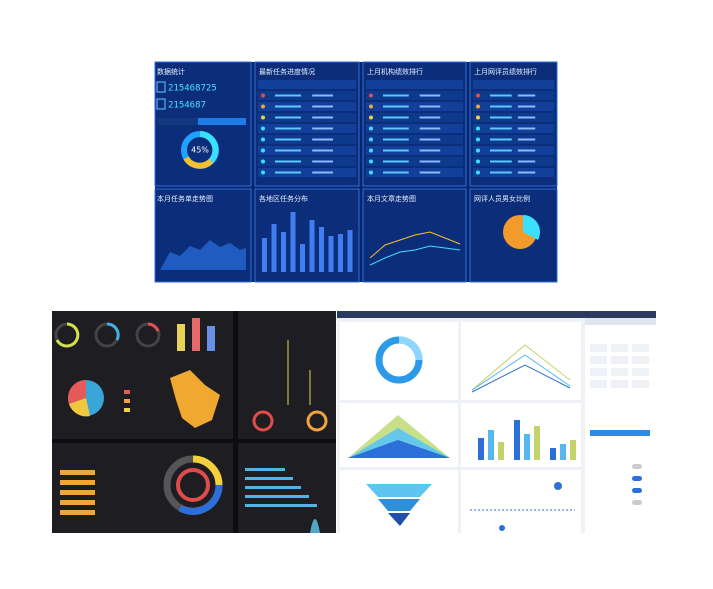 The height and width of the screenshot is (589, 713). I want to click on stats-title: 数据统计, so click(171, 71).